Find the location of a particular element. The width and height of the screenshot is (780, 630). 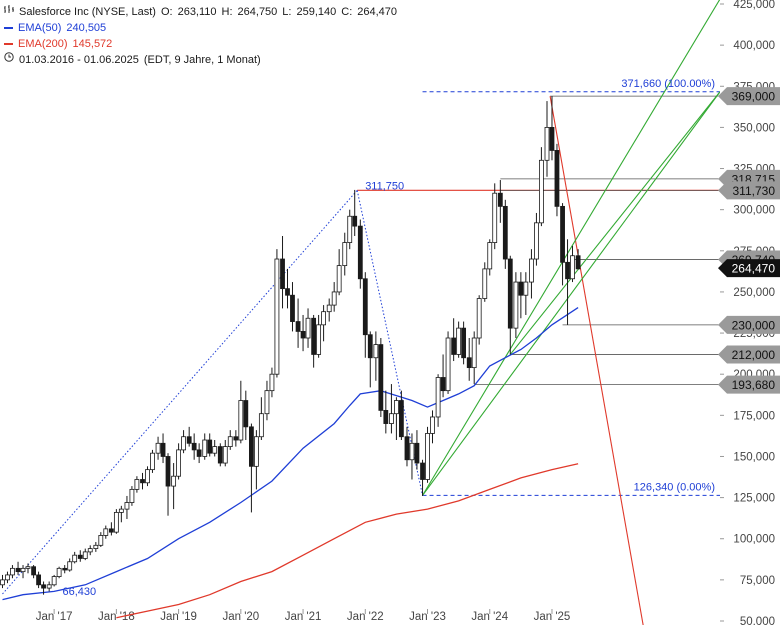

trendline is located at coordinates (614, 223).